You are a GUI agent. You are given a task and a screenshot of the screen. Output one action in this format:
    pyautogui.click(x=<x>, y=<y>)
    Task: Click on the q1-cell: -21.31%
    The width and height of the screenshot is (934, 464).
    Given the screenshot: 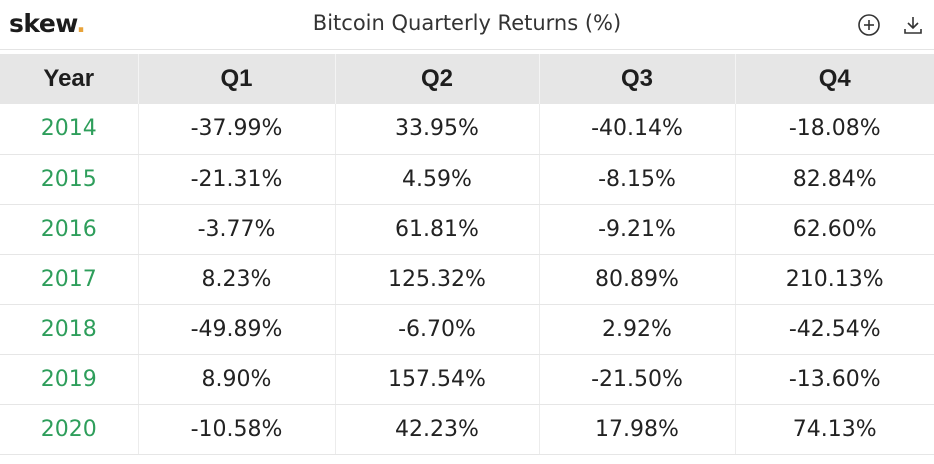 What is the action you would take?
    pyautogui.click(x=237, y=179)
    